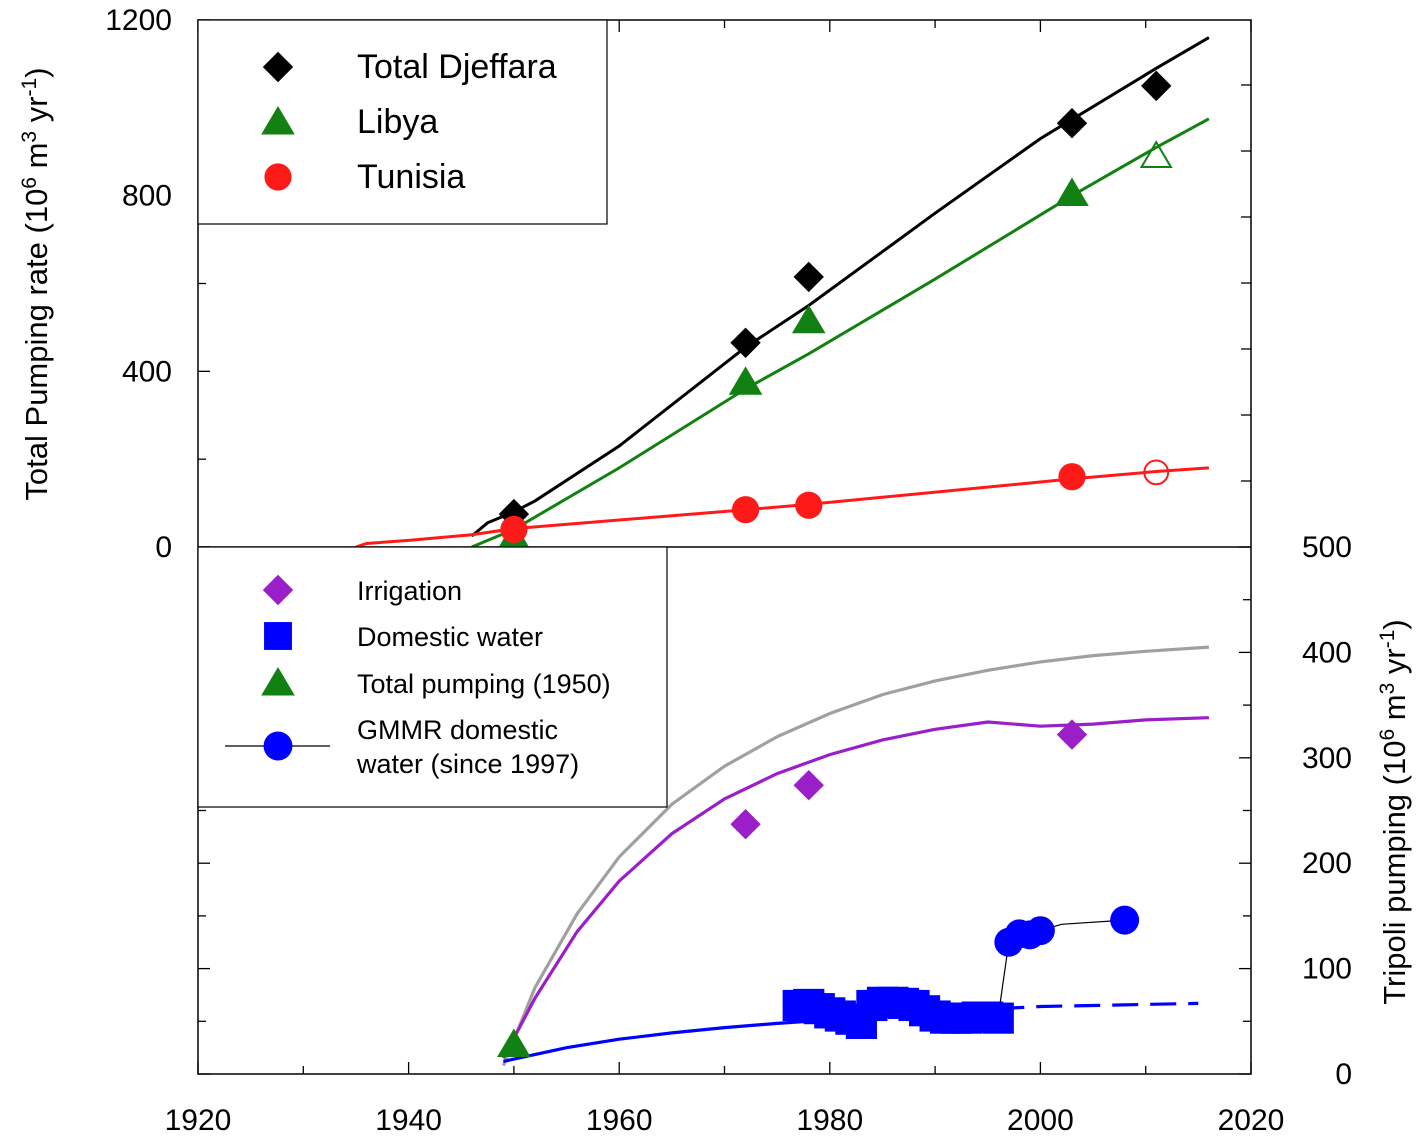 The image size is (1417, 1143). Describe the element at coordinates (29, 183) in the screenshot. I see `top-ylabel-sup1: 6` at that location.